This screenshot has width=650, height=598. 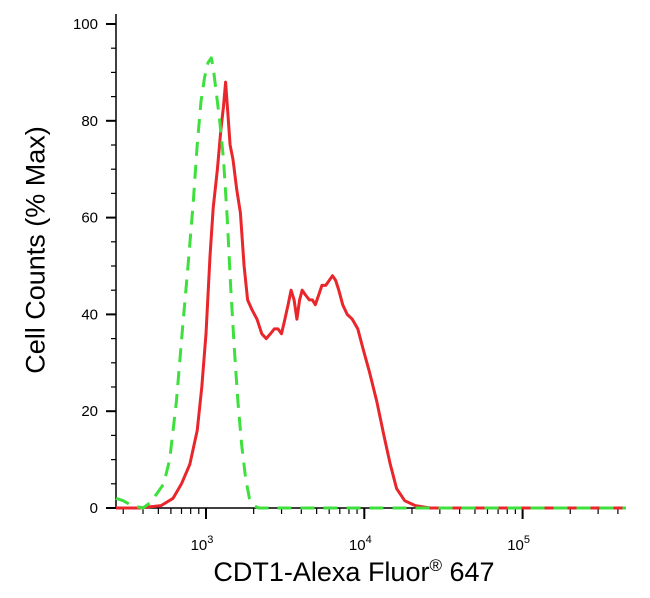 What do you see at coordinates (89, 218) in the screenshot?
I see `y-tick-label: 60` at bounding box center [89, 218].